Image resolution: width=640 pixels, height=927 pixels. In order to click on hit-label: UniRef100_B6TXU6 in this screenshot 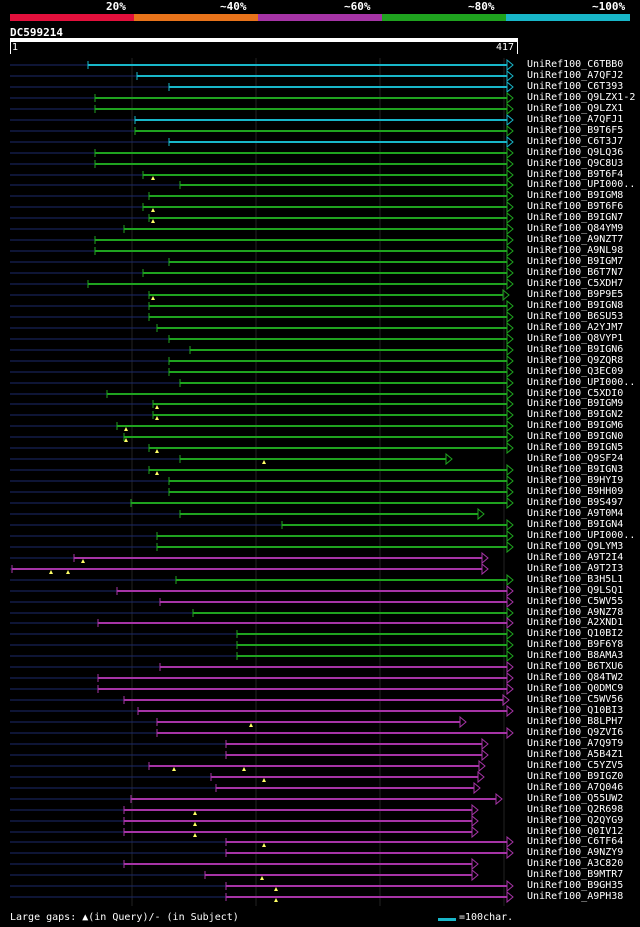, I will do `click(575, 666)`.